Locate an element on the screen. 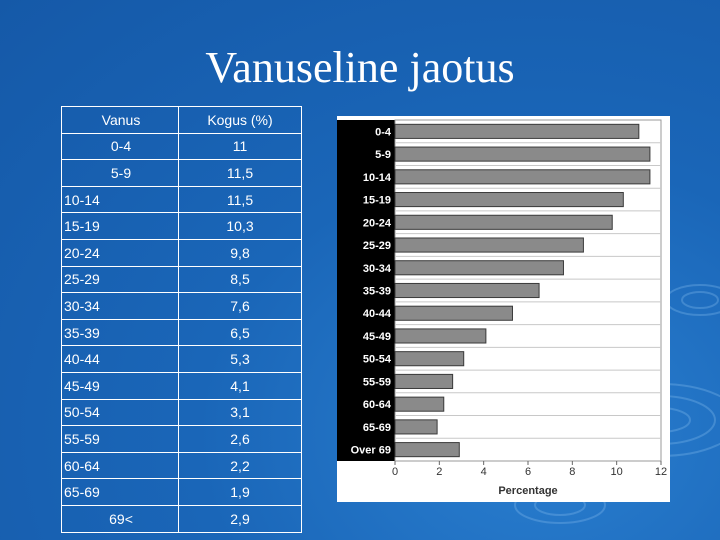 The width and height of the screenshot is (720, 540). table-row: 30-34 7,6 is located at coordinates (181, 306).